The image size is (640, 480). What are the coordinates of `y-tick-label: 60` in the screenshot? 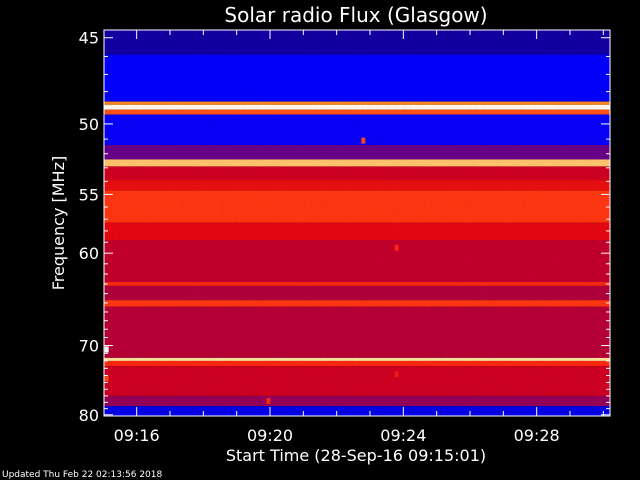 It's located at (89, 253).